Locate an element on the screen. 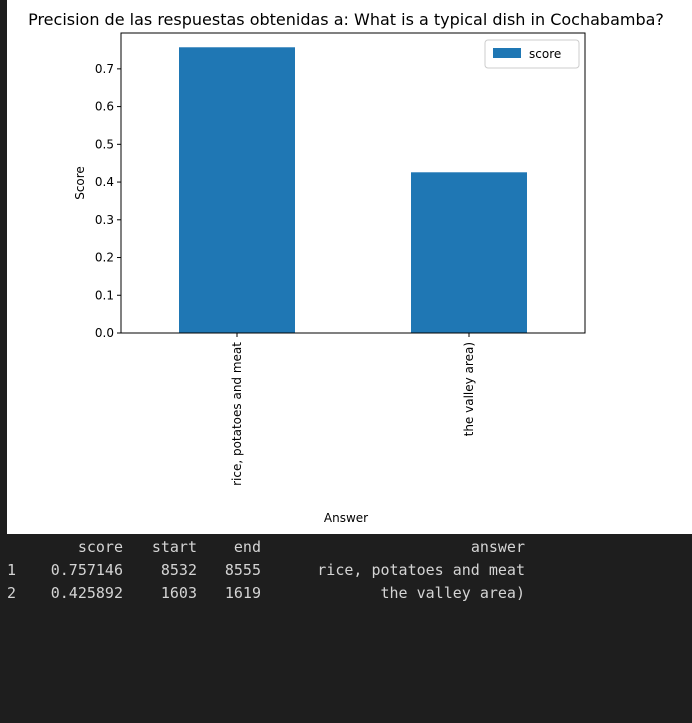 This screenshot has width=692, height=723. y-axis-label: Score is located at coordinates (80, 183).